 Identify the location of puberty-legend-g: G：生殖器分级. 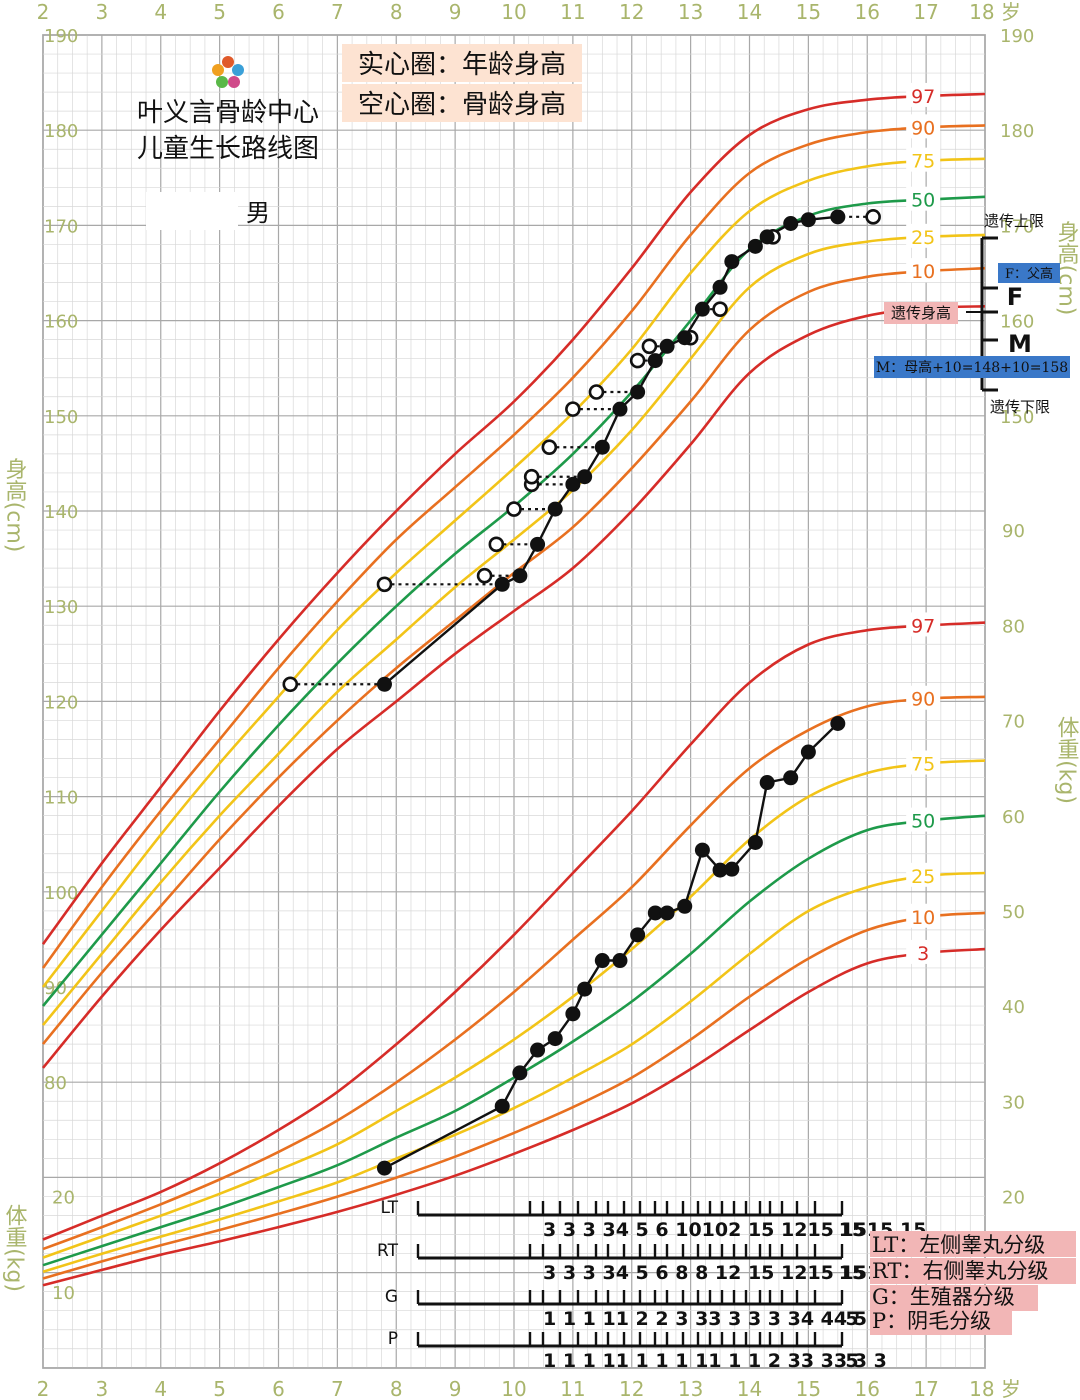
(943, 1297).